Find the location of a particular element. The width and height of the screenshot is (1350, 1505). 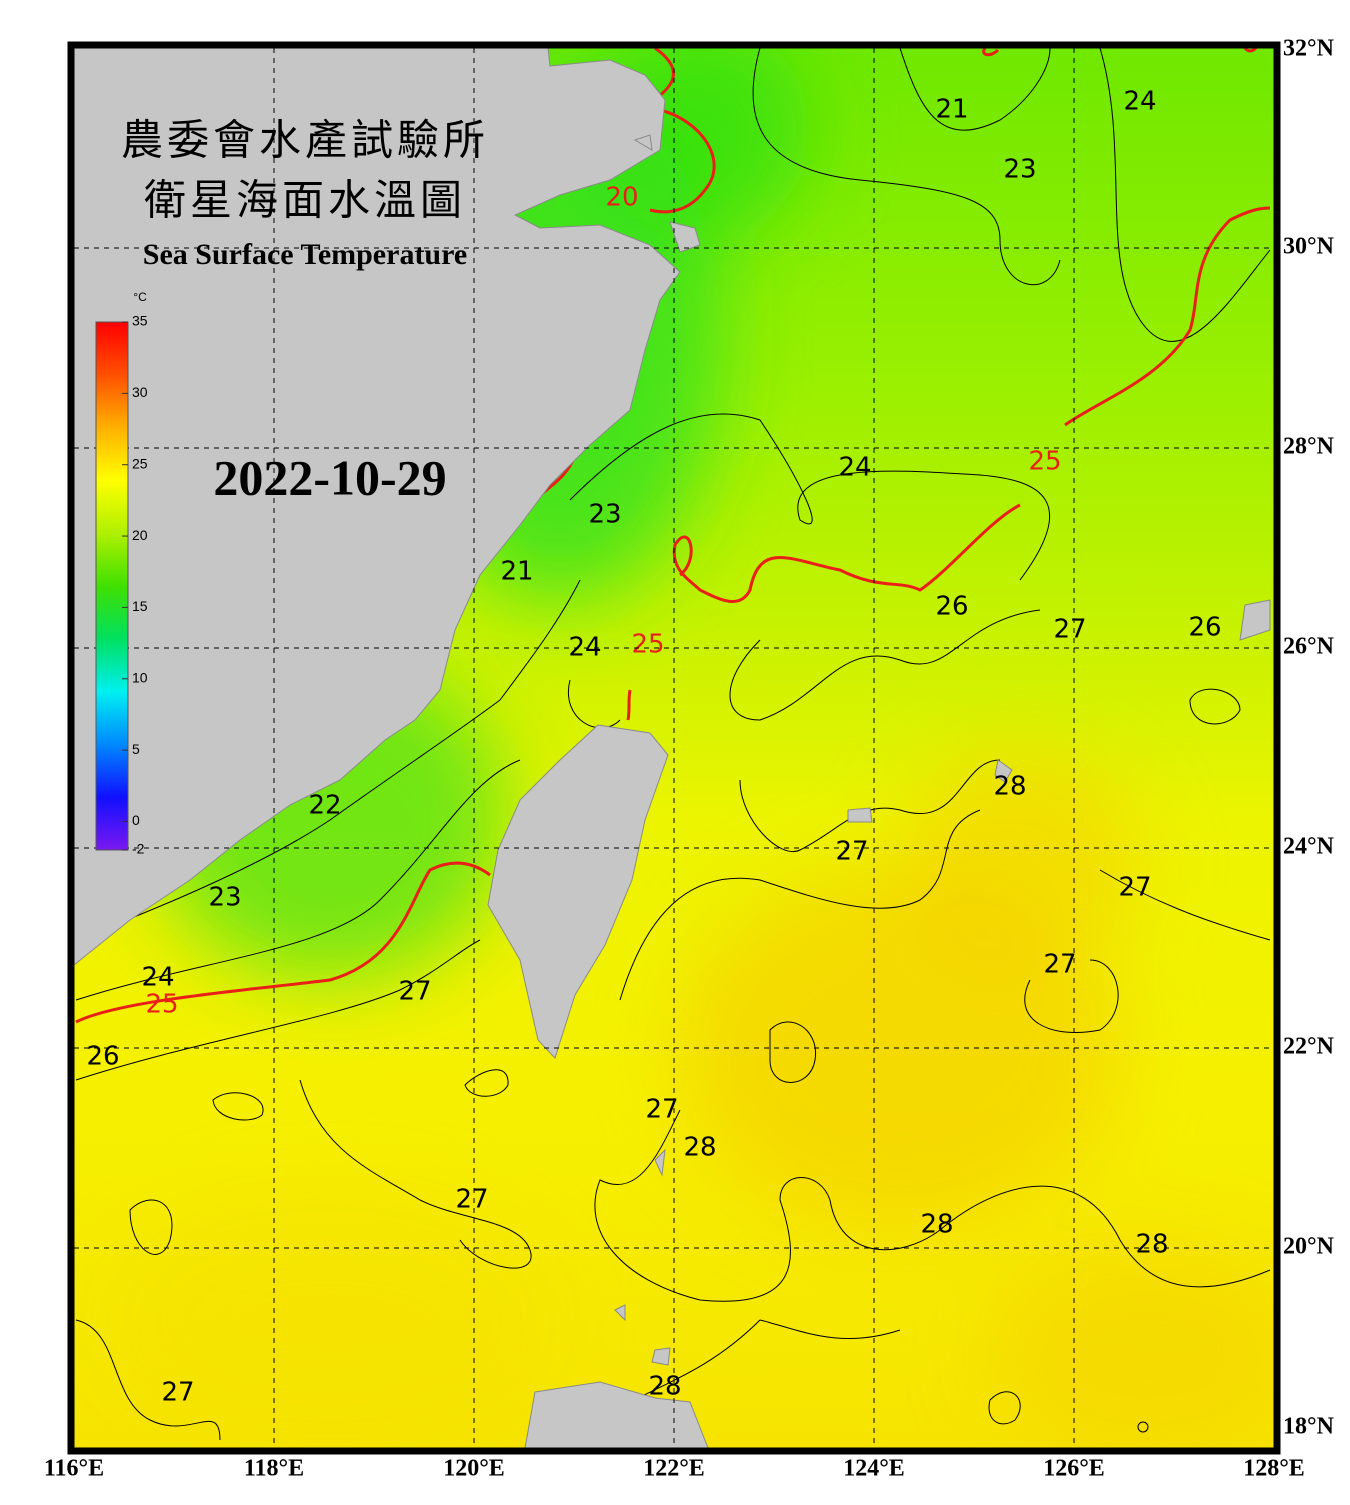

lat-tick-label: 32°N is located at coordinates (1309, 49).